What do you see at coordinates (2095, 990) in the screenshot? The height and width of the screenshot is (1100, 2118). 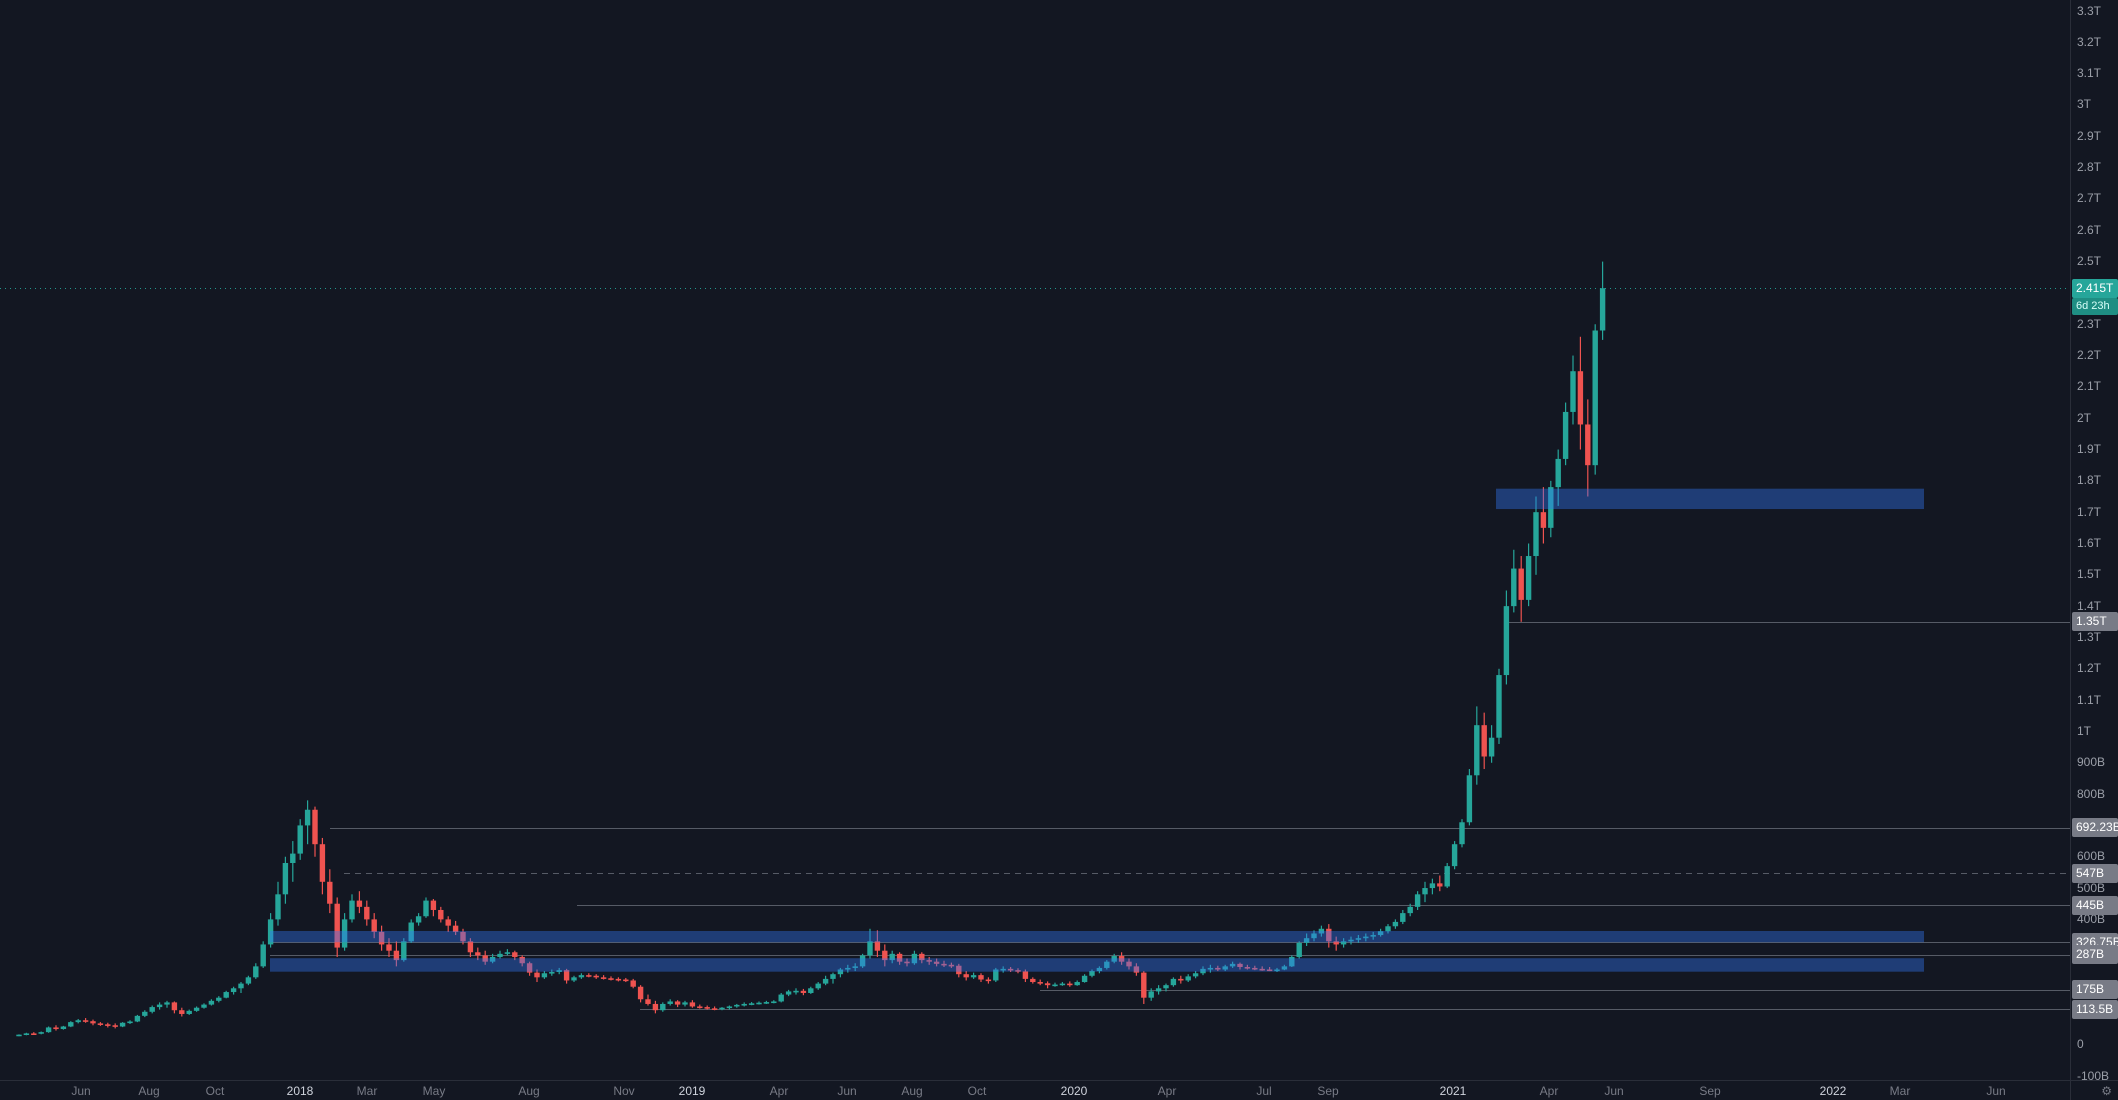 I see `price-line-label: 175B` at bounding box center [2095, 990].